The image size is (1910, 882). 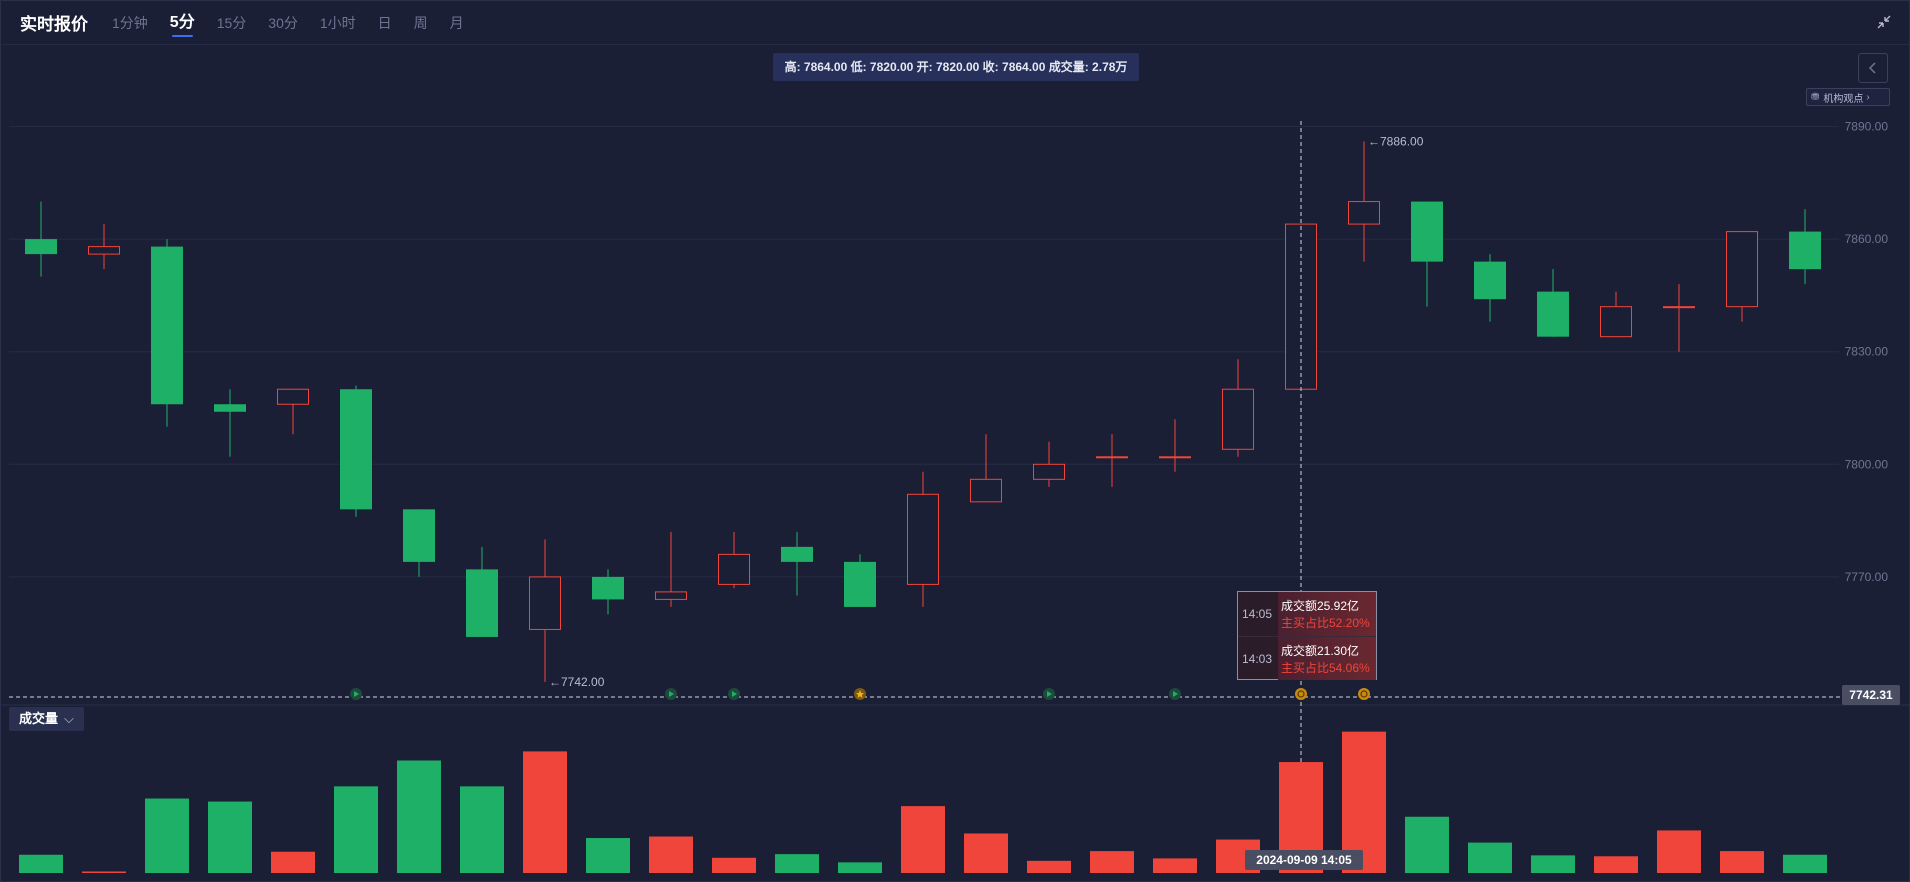 I want to click on tooltip-ratio: 主买占比54.06%, so click(x=1325, y=667).